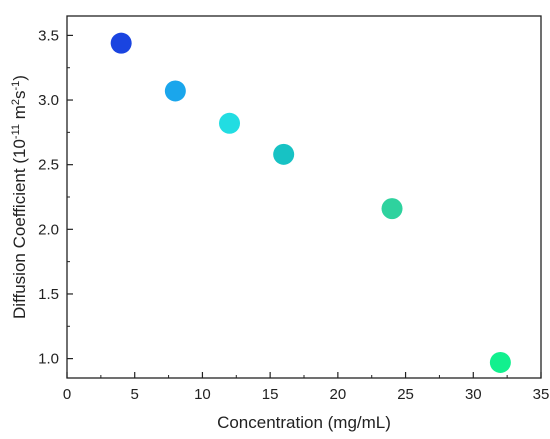 The height and width of the screenshot is (439, 550). I want to click on y-tick-label: 3.0, so click(48, 100).